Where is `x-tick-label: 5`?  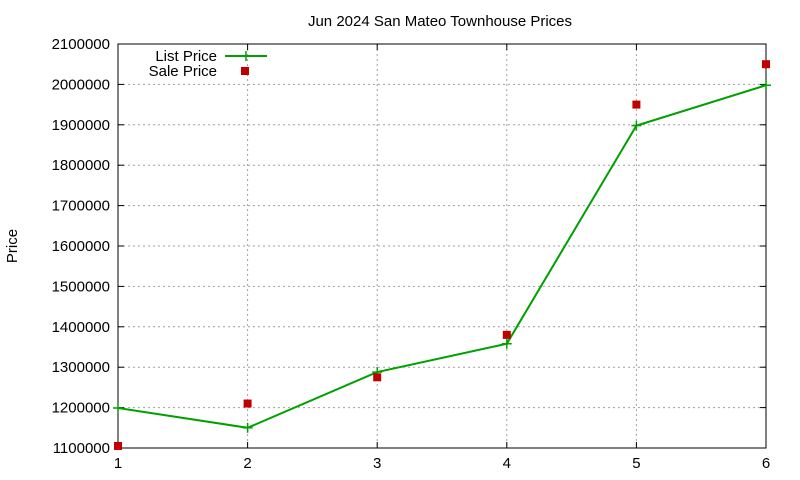 x-tick-label: 5 is located at coordinates (636, 463).